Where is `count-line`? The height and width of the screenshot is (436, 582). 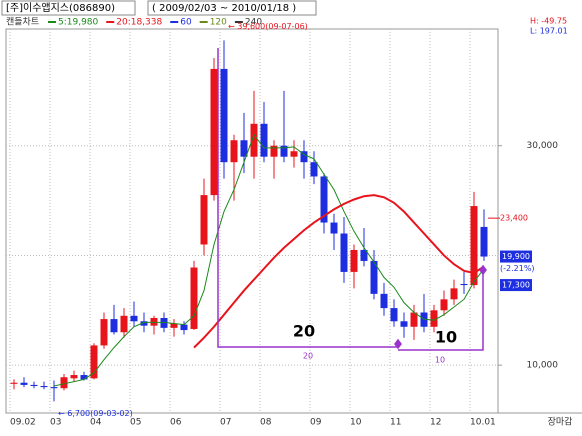 count-line is located at coordinates (441, 310).